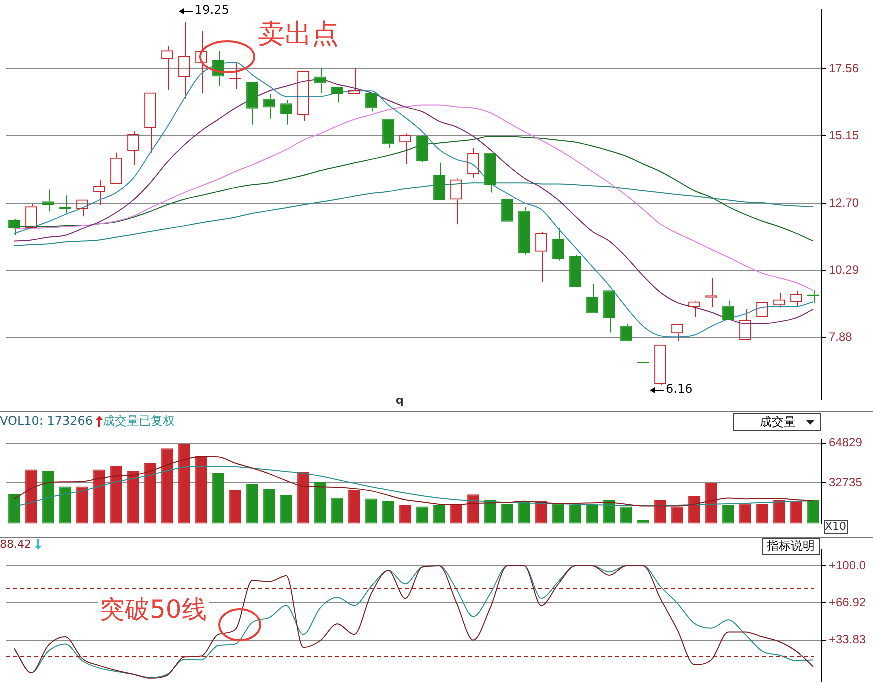  I want to click on text: 成交量已复权, so click(139, 421).